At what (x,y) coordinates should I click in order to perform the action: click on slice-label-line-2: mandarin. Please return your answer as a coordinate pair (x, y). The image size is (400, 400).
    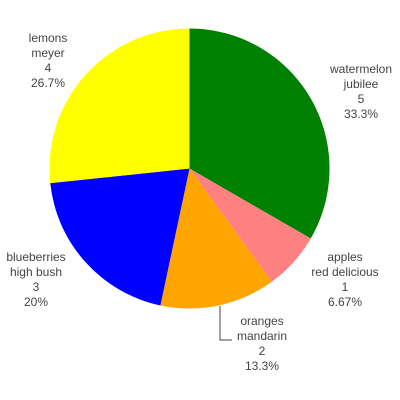
    Looking at the image, I should click on (262, 336).